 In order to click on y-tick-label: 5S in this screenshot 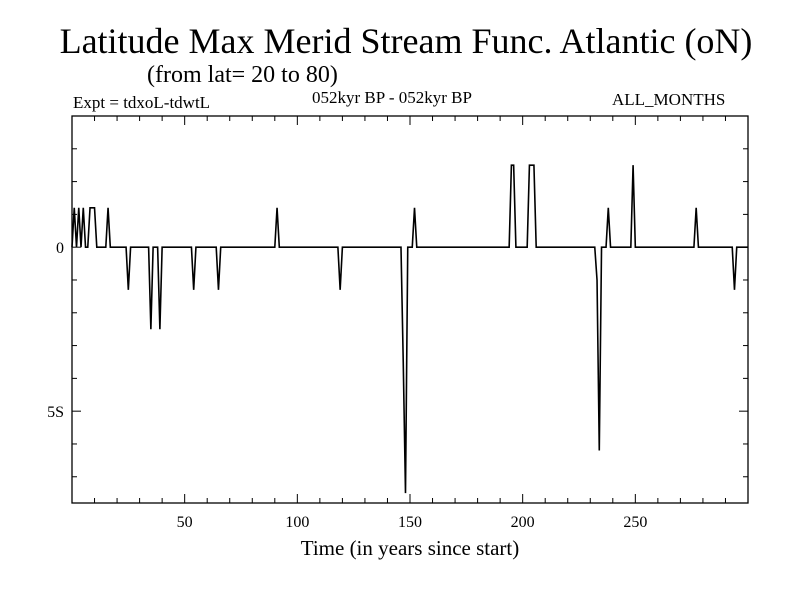, I will do `click(55, 412)`.